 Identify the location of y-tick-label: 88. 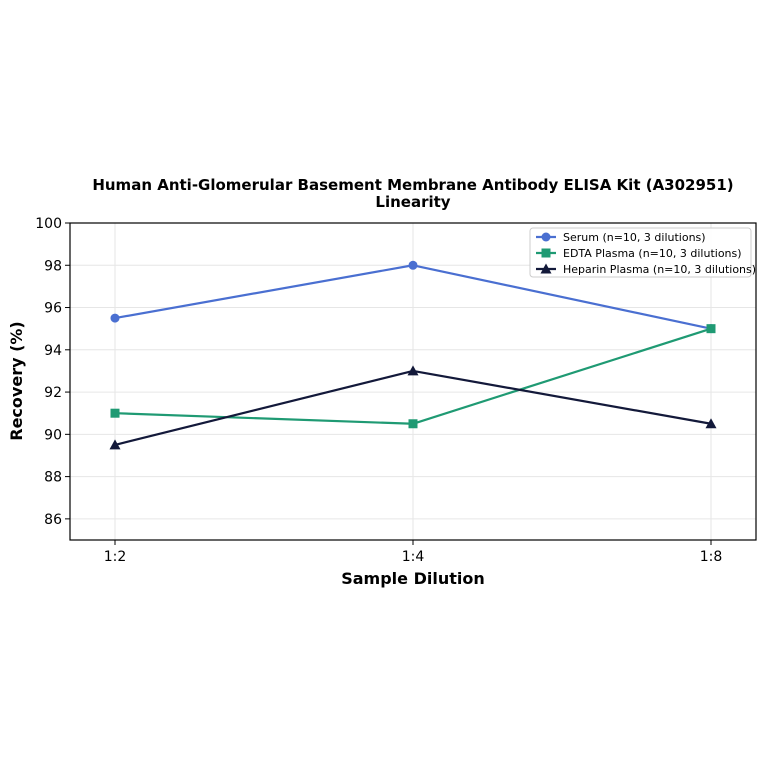
(53, 478).